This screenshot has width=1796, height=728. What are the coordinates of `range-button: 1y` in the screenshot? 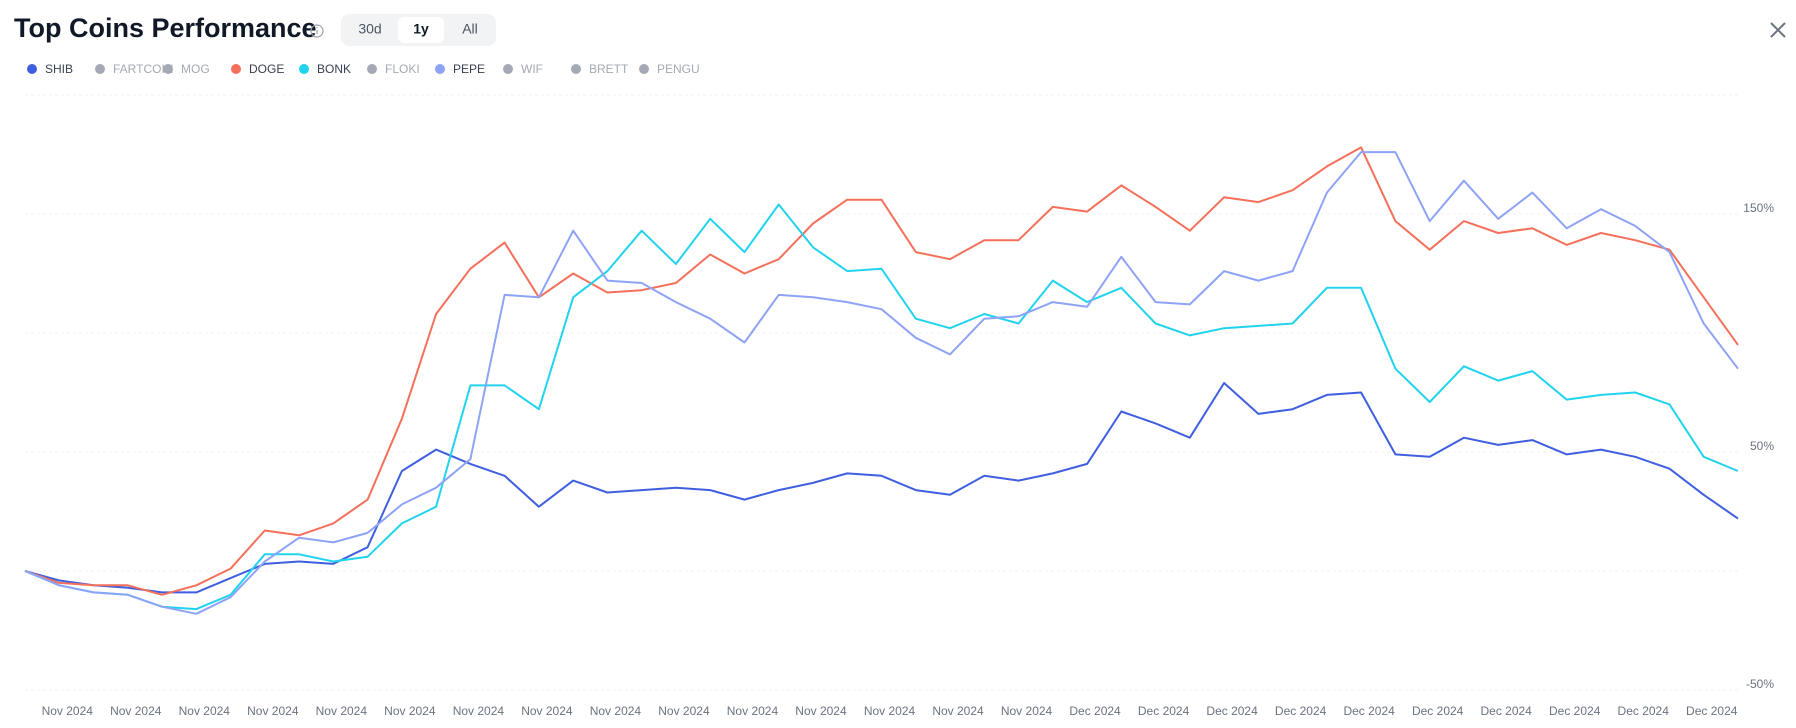 It's located at (421, 29).